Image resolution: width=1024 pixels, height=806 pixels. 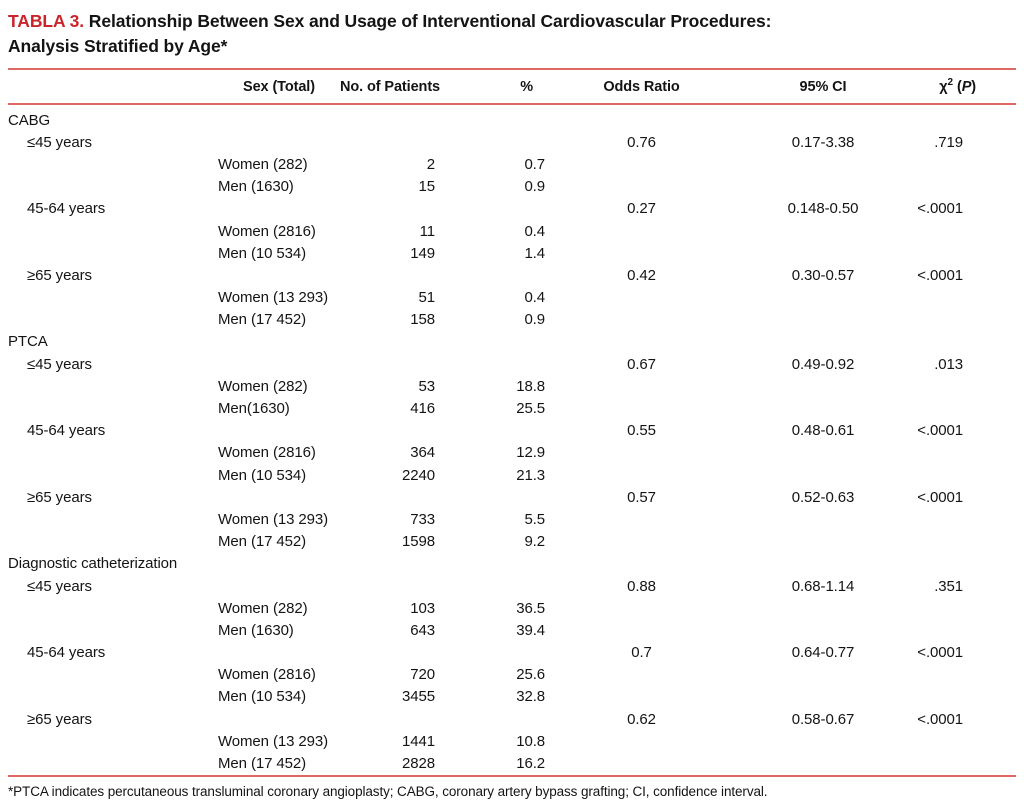 I want to click on sex-data-row: Men (17 452) 158 0.9, so click(x=512, y=320).